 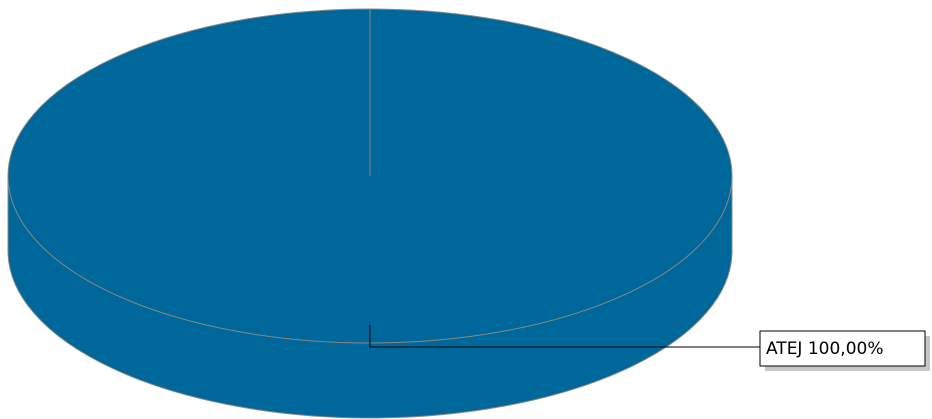 I want to click on data-label: ATEJ 100,00%, so click(x=825, y=349).